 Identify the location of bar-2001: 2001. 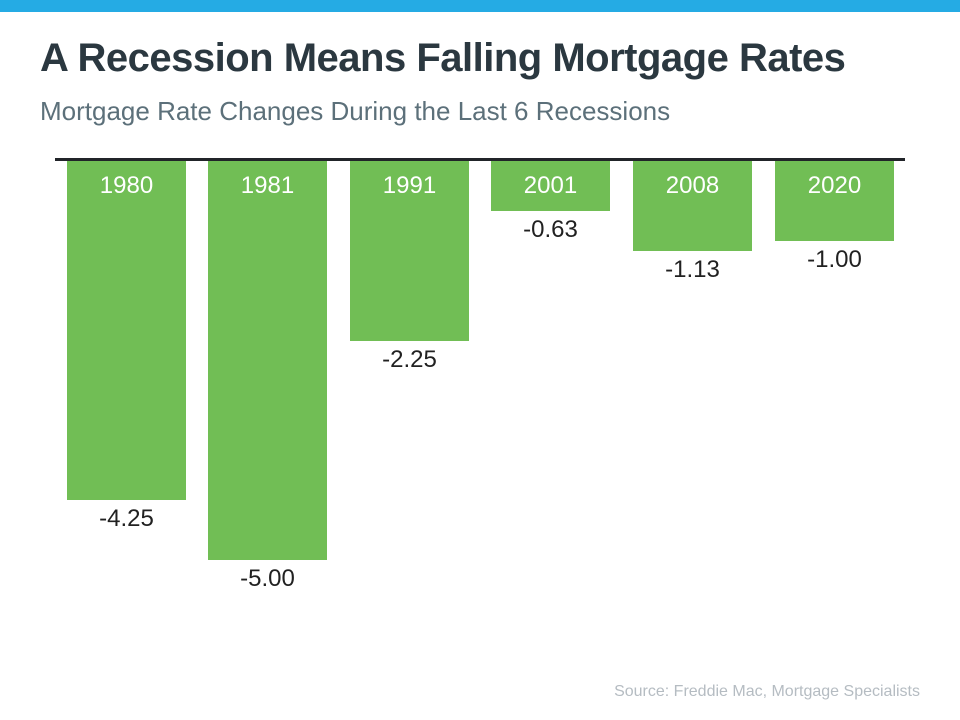
(550, 186).